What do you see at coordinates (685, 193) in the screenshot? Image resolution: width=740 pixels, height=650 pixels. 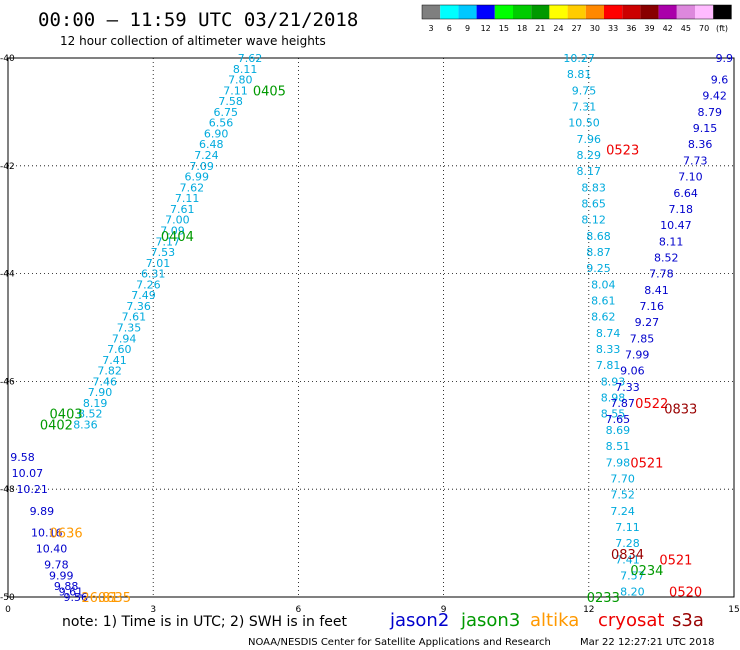 I see `wave-height-value: 6.64` at bounding box center [685, 193].